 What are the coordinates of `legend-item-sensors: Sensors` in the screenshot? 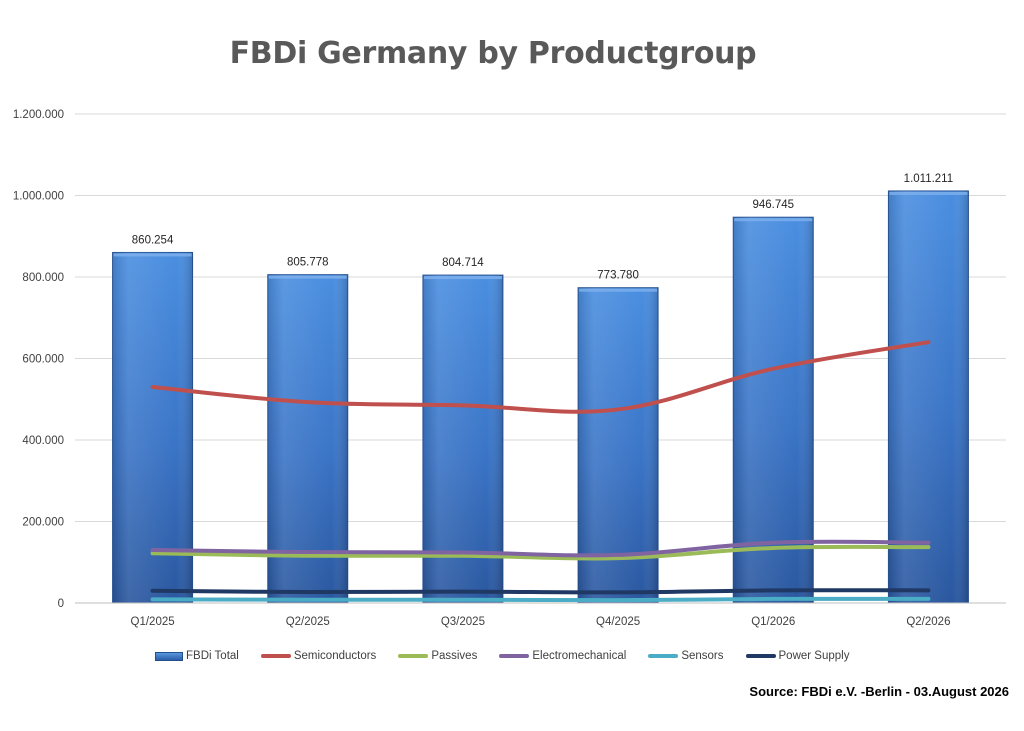 It's located at (686, 656).